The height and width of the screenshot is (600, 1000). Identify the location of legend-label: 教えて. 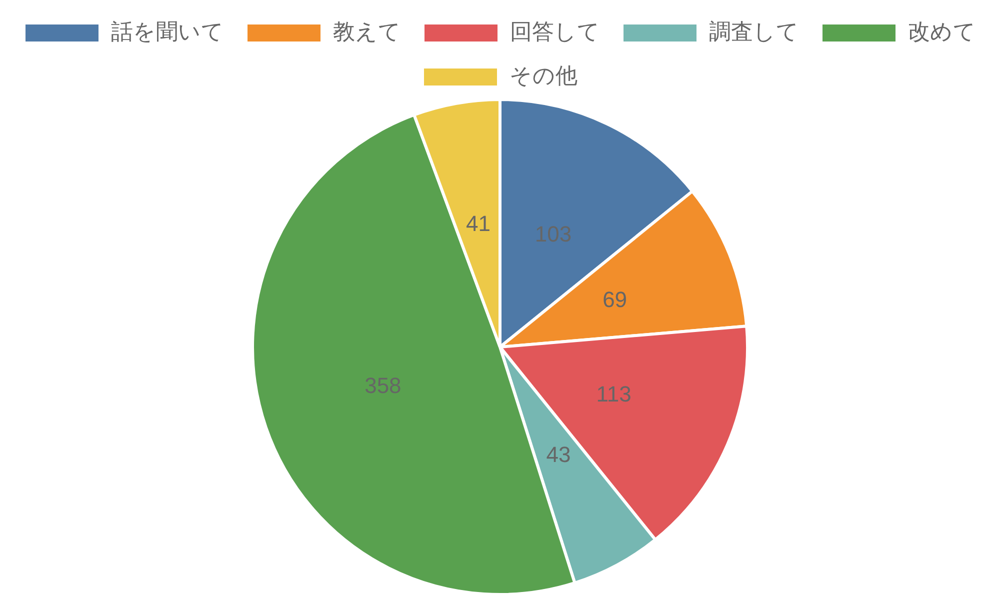
(367, 31).